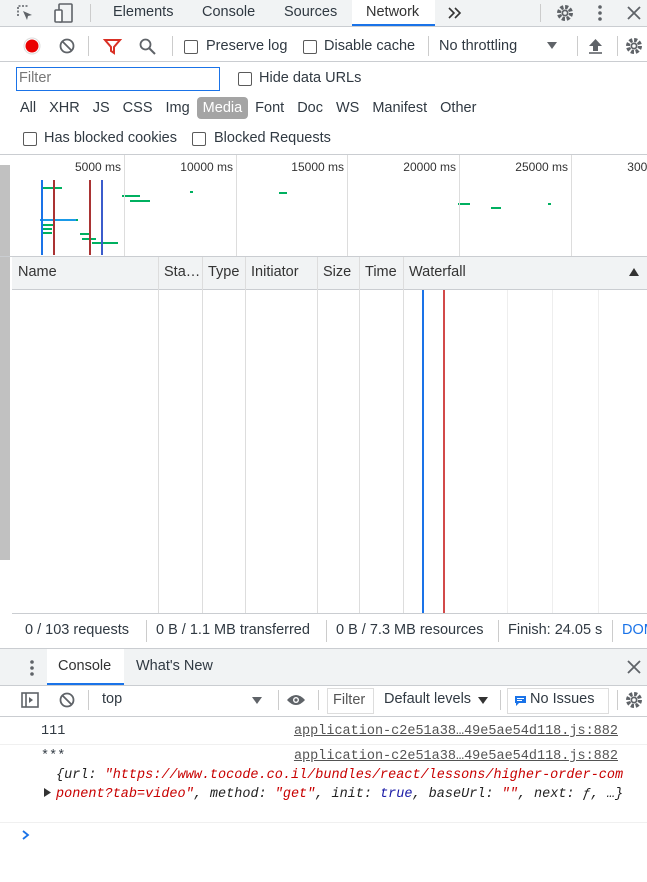 The height and width of the screenshot is (882, 647). What do you see at coordinates (586, 794) in the screenshot?
I see `object-token: ƒ` at bounding box center [586, 794].